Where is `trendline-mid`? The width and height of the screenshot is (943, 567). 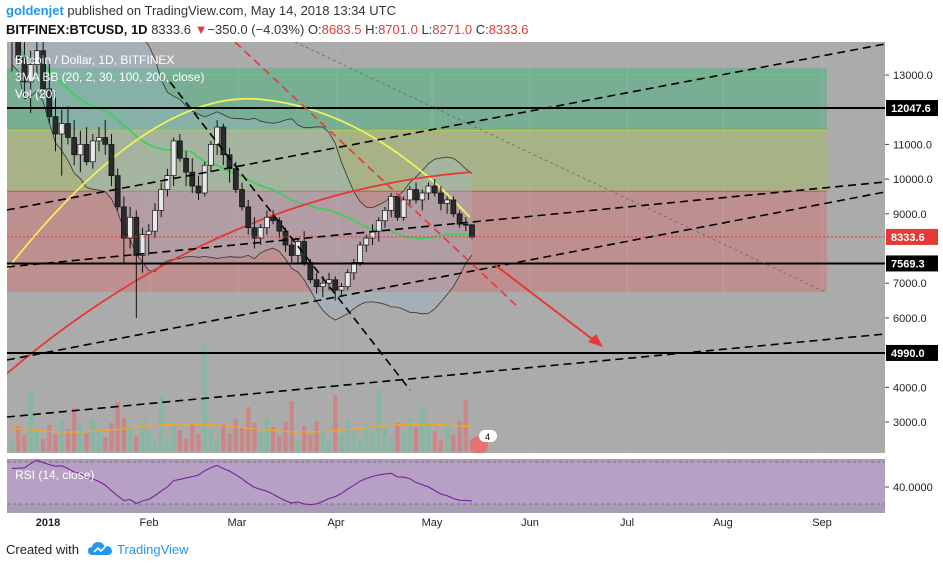 trendline-mid is located at coordinates (446, 224).